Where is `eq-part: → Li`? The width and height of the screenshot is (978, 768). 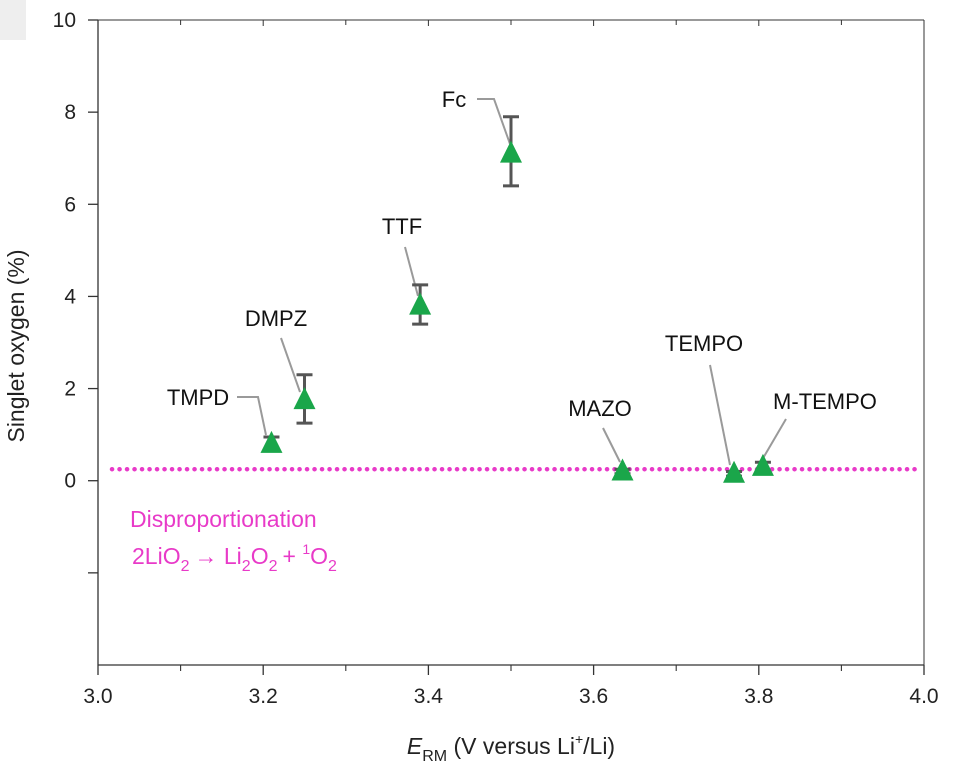
eq-part: → Li is located at coordinates (218, 556).